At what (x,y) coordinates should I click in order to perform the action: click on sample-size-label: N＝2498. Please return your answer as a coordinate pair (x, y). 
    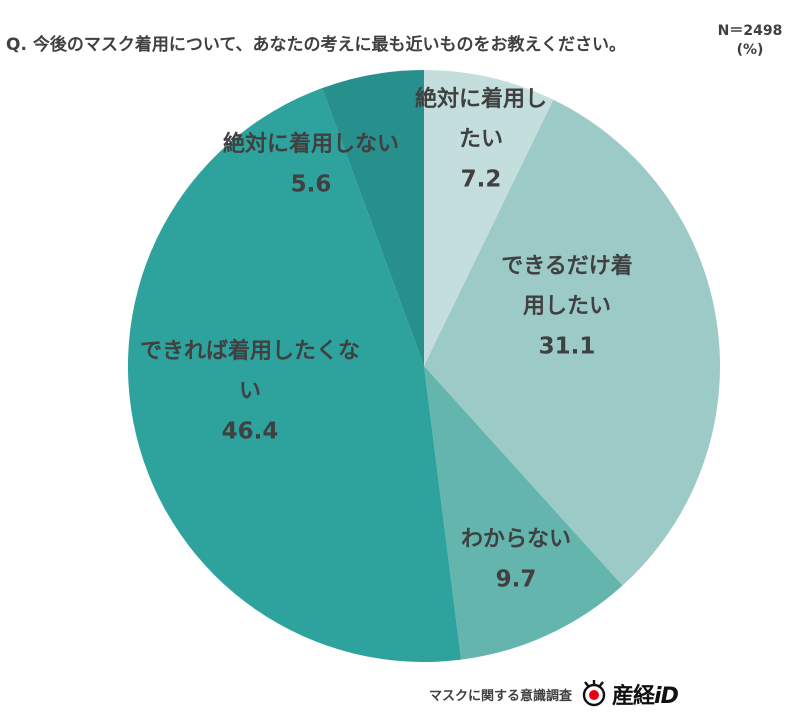
    Looking at the image, I should click on (750, 31).